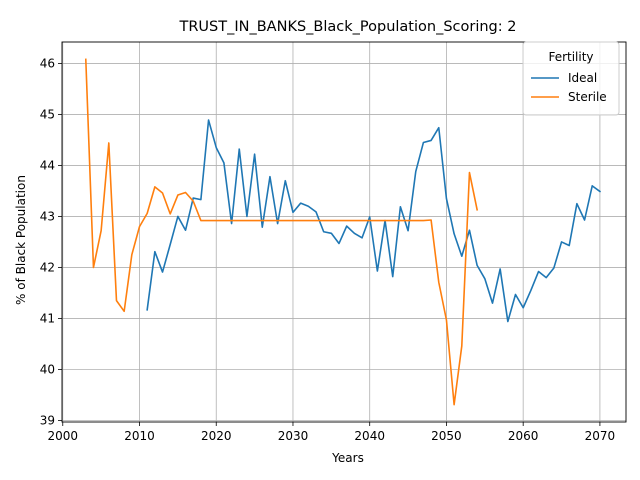 This screenshot has height=480, width=640. I want to click on x-tick-label: 2050, so click(446, 436).